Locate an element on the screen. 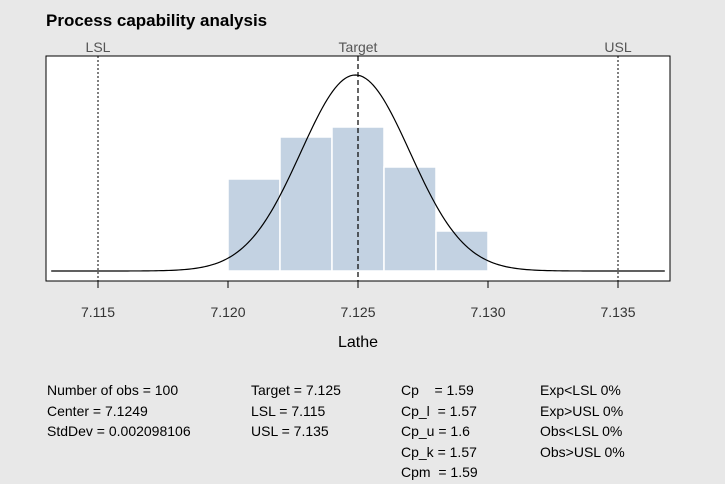 The image size is (725, 484). stat-obs-lsl: Obs<LSL 0% is located at coordinates (581, 431).